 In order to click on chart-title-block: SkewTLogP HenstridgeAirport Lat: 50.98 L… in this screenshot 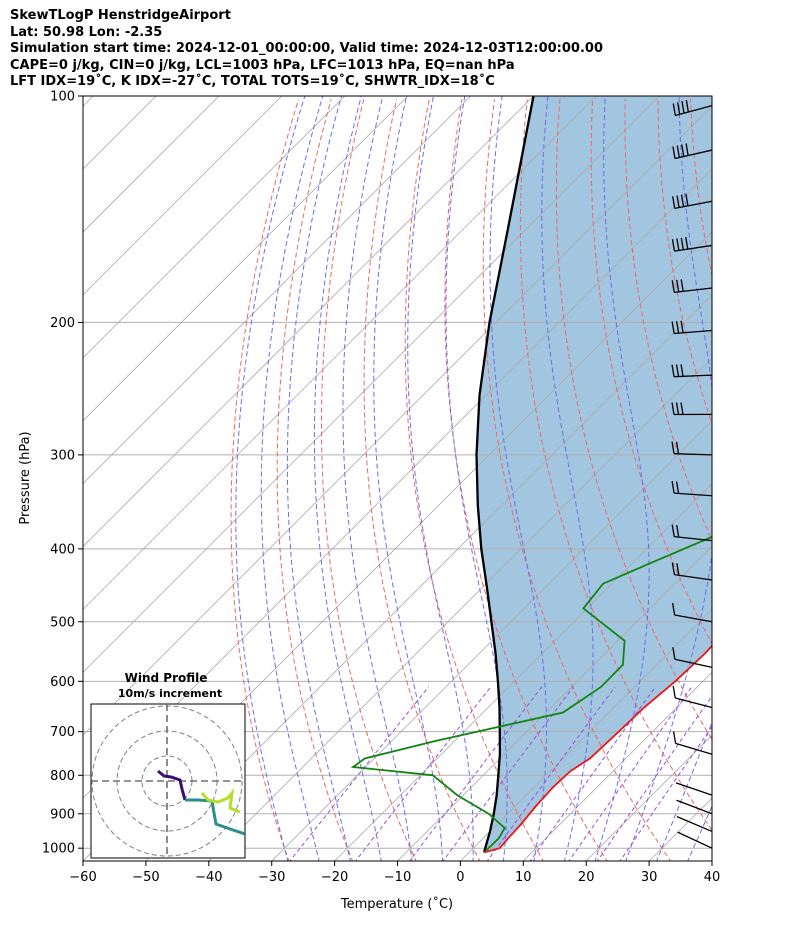, I will do `click(306, 49)`.